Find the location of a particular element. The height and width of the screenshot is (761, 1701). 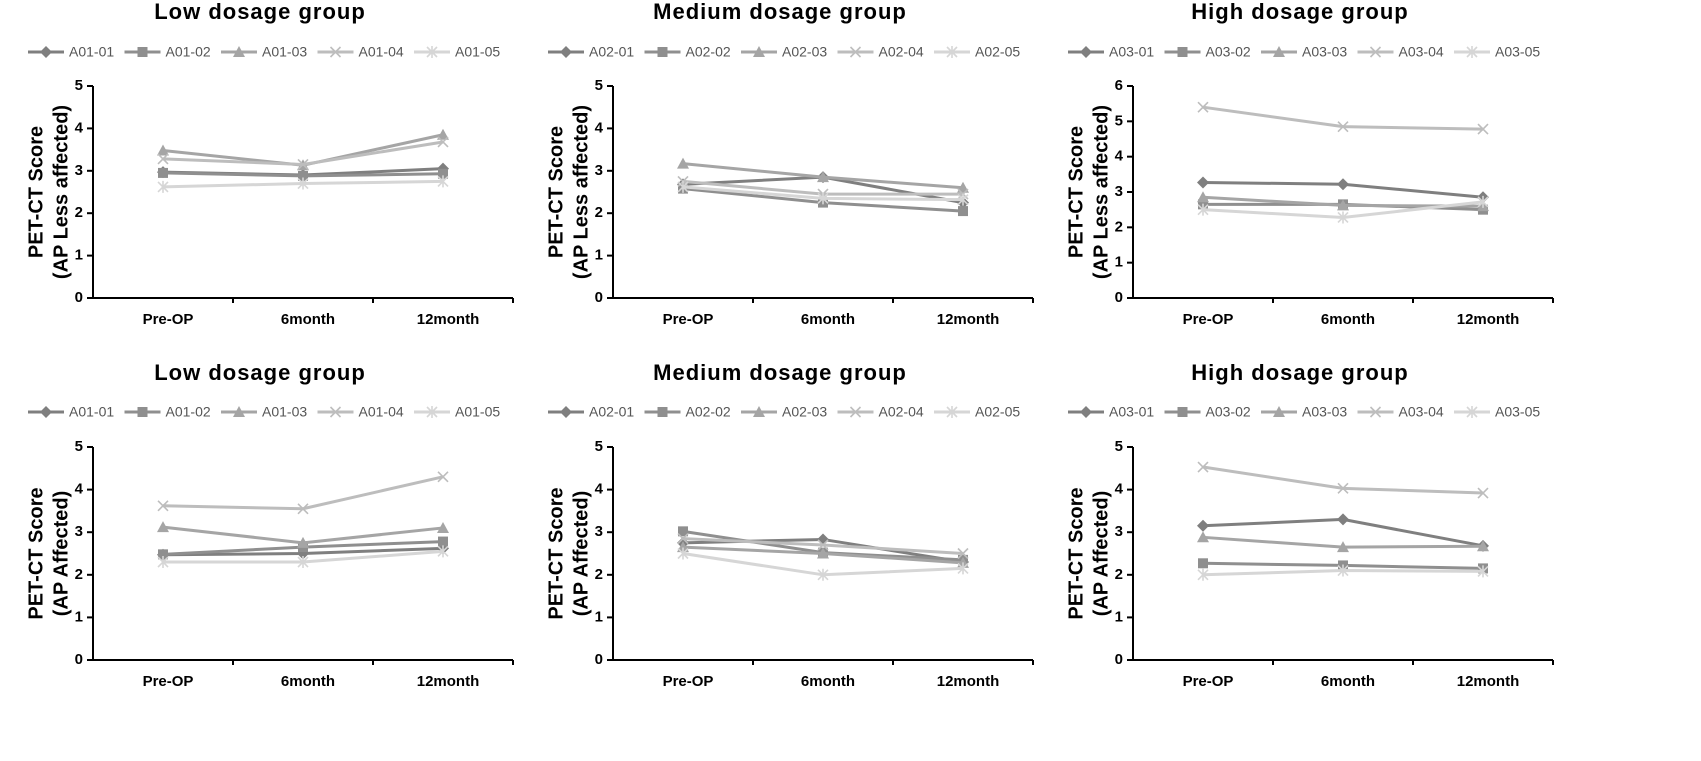

legend-label: A02-04 is located at coordinates (901, 412).